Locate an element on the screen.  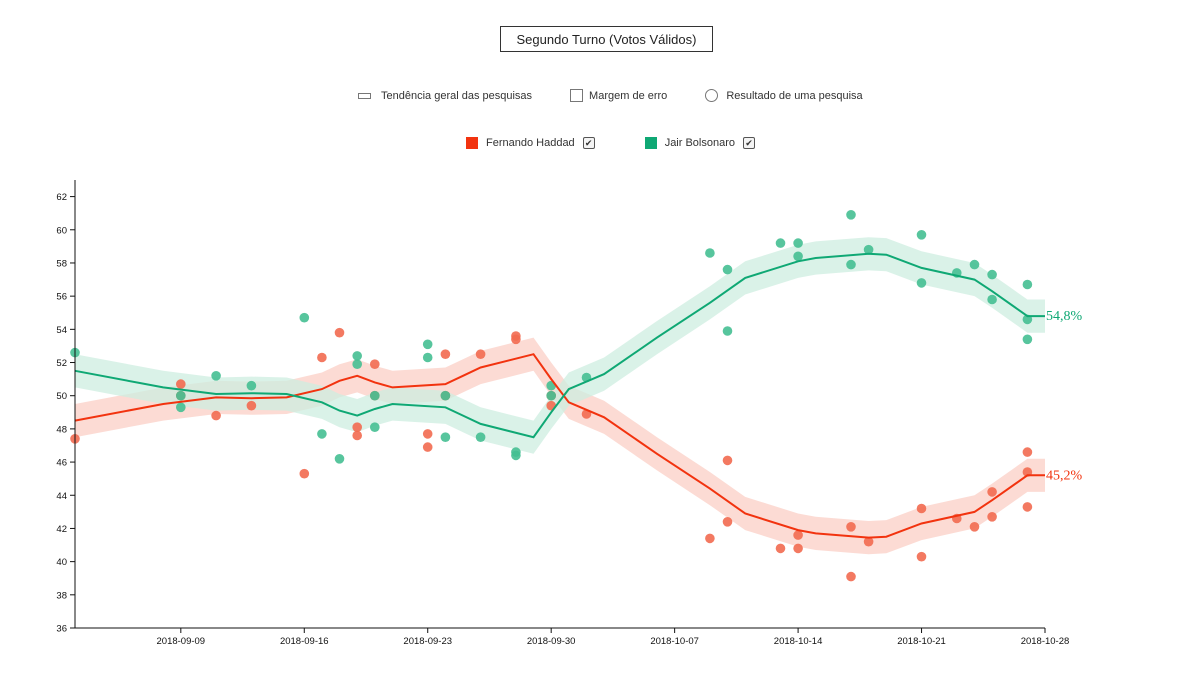
x-tick-label: 2018-09-09 is located at coordinates (181, 641).